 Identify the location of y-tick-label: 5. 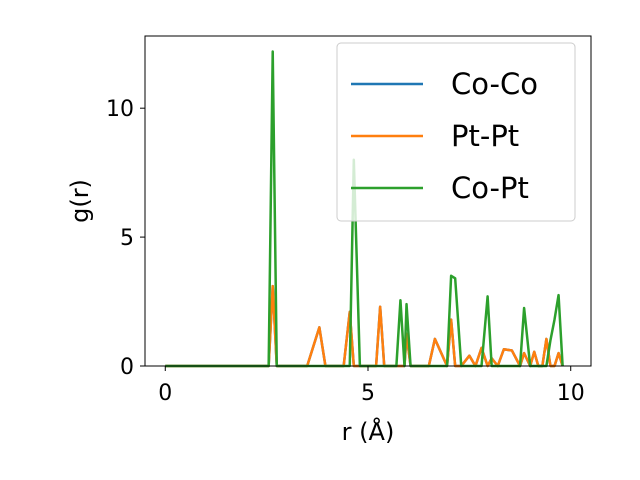
(127, 238).